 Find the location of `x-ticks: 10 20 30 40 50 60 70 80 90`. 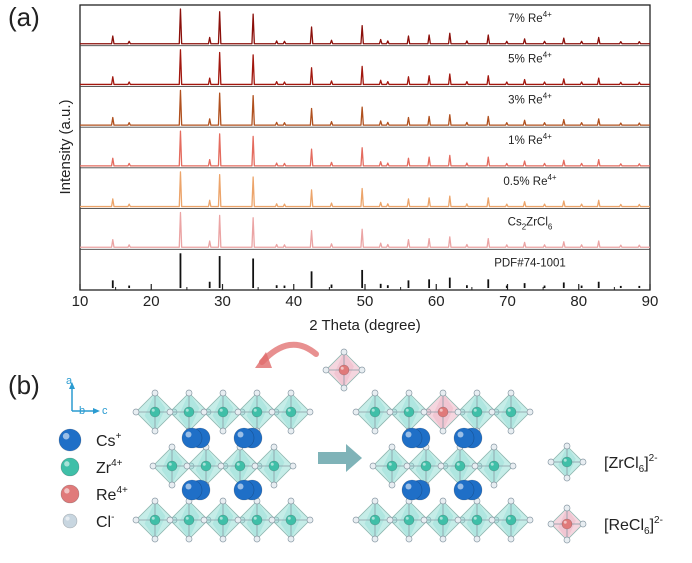

x-ticks: 10 20 30 40 50 60 70 80 90 is located at coordinates (365, 297).